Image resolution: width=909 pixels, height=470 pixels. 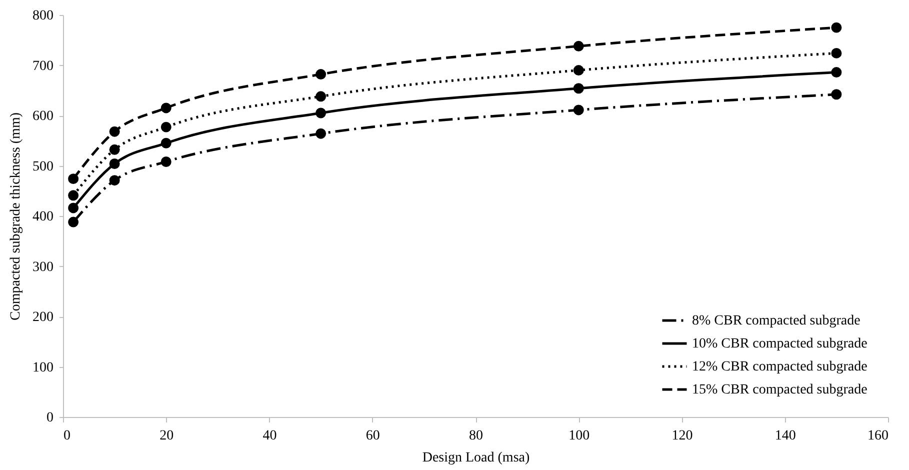 I want to click on x-axis-title: Design Load (msa), so click(x=476, y=458).